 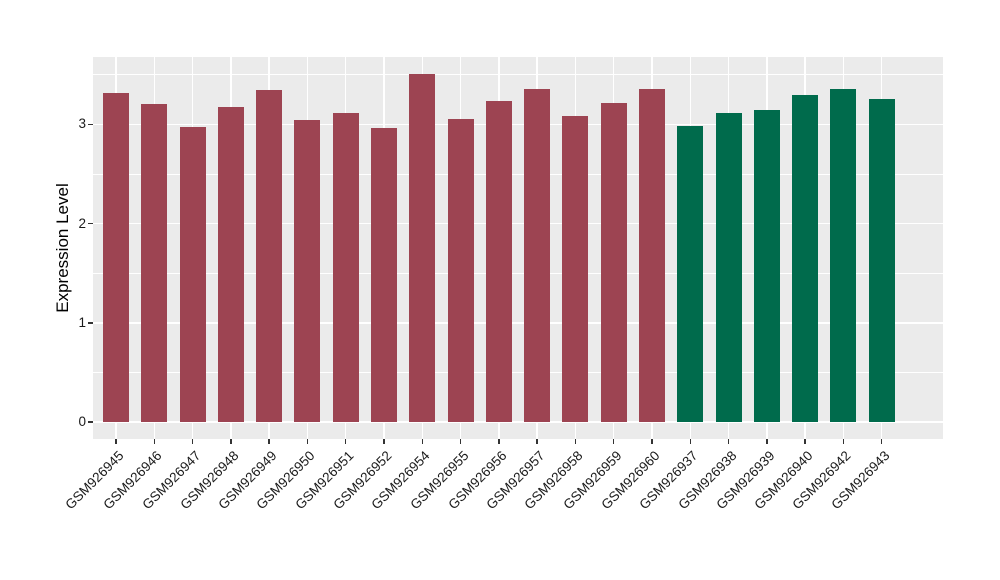 What do you see at coordinates (115, 257) in the screenshot?
I see `bar-GSM926945` at bounding box center [115, 257].